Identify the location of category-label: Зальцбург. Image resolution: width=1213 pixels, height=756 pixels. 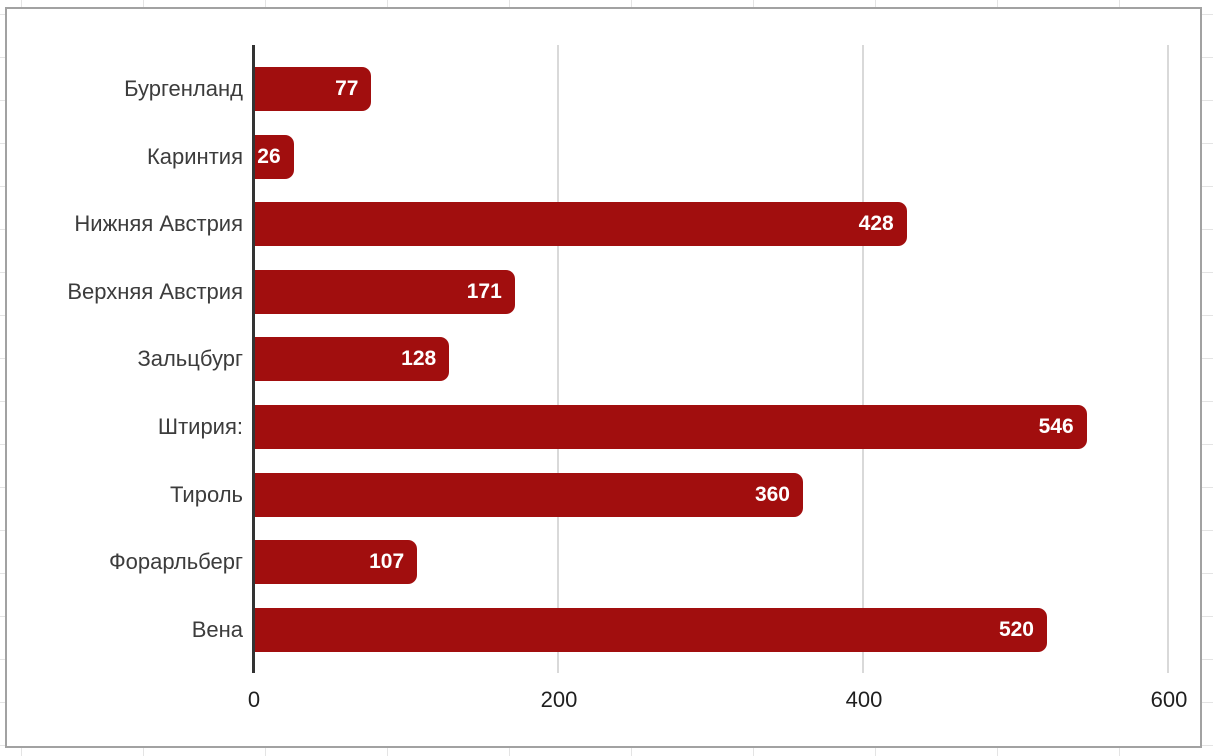
(190, 359).